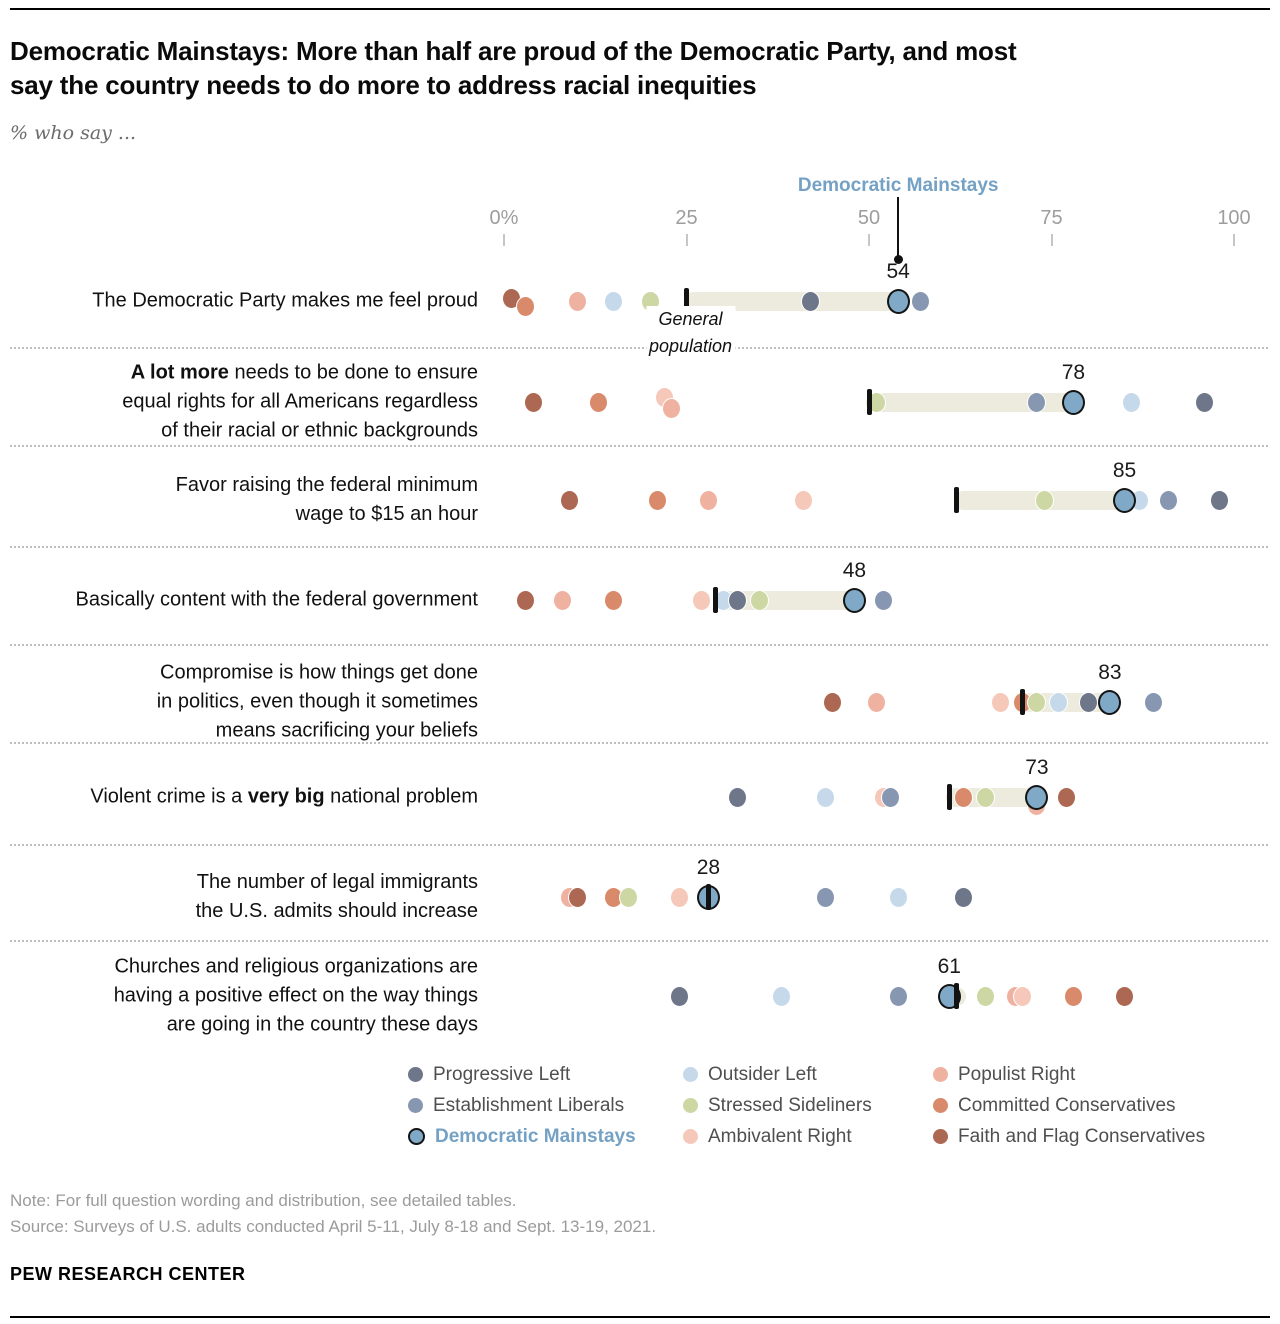 The image size is (1280, 1324). What do you see at coordinates (869, 218) in the screenshot?
I see `axis-tick-label-50: 50` at bounding box center [869, 218].